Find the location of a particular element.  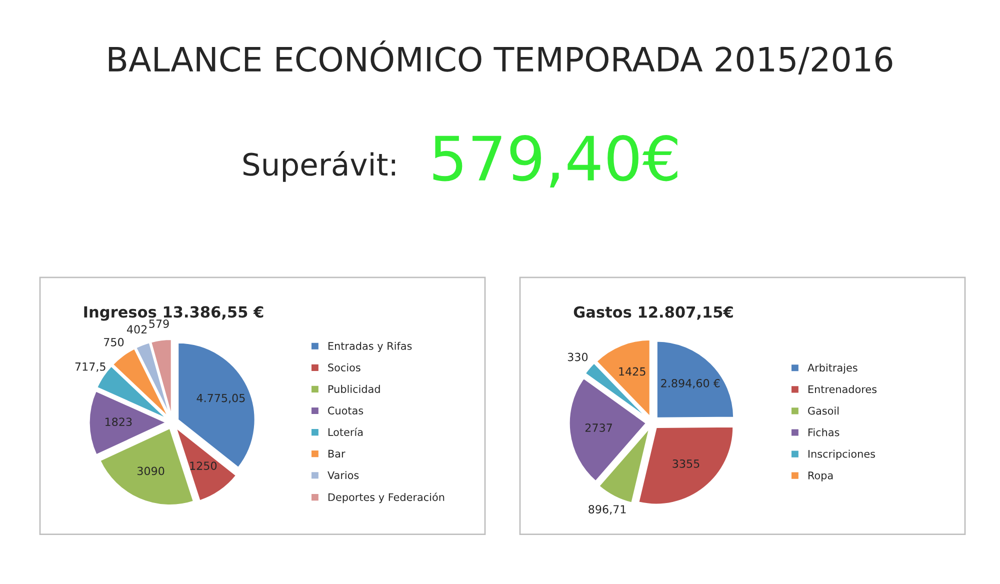

data-label: 1425 is located at coordinates (632, 371).